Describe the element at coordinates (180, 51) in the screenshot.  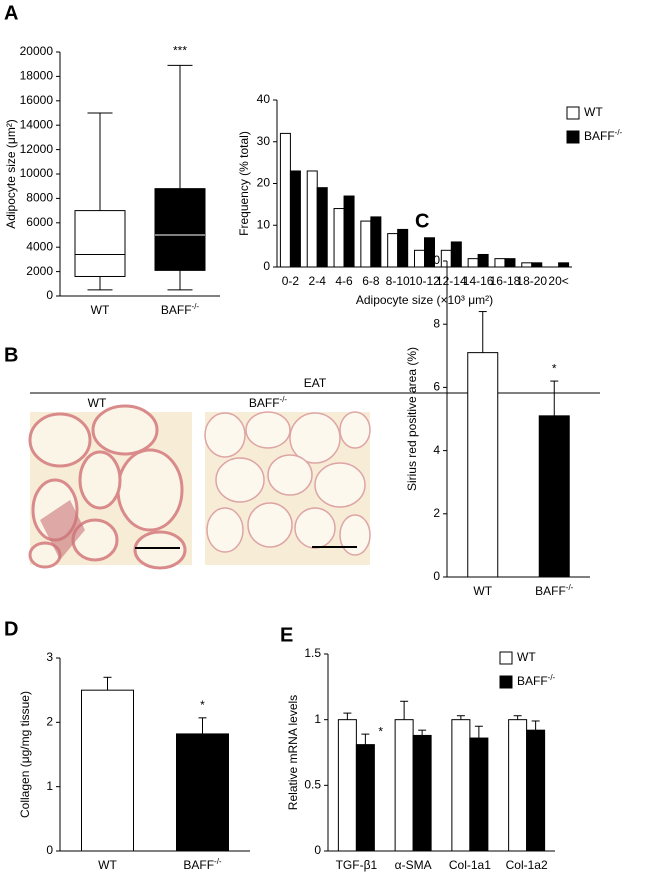
I see `annotation: ***` at that location.